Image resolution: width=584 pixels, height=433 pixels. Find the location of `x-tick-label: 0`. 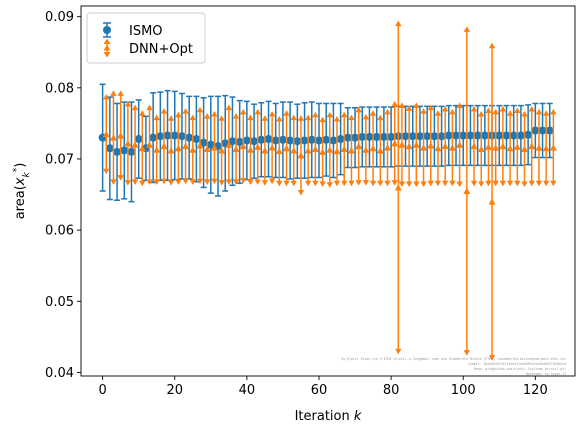

x-tick-label: 0 is located at coordinates (102, 390).